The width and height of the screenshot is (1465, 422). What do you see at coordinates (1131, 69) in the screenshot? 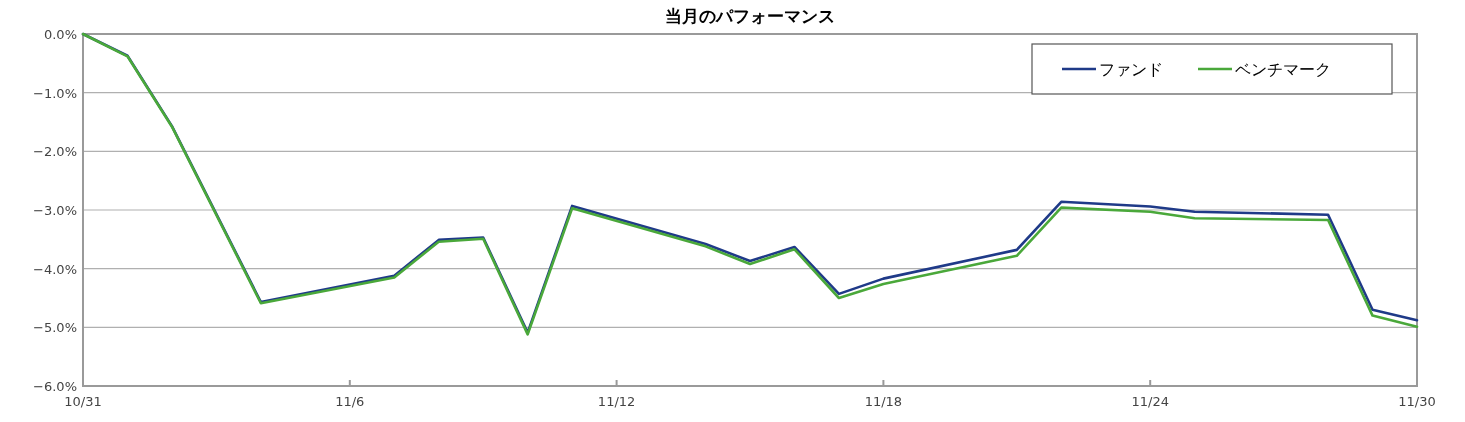
I see `legend-label: ファンド` at bounding box center [1131, 69].